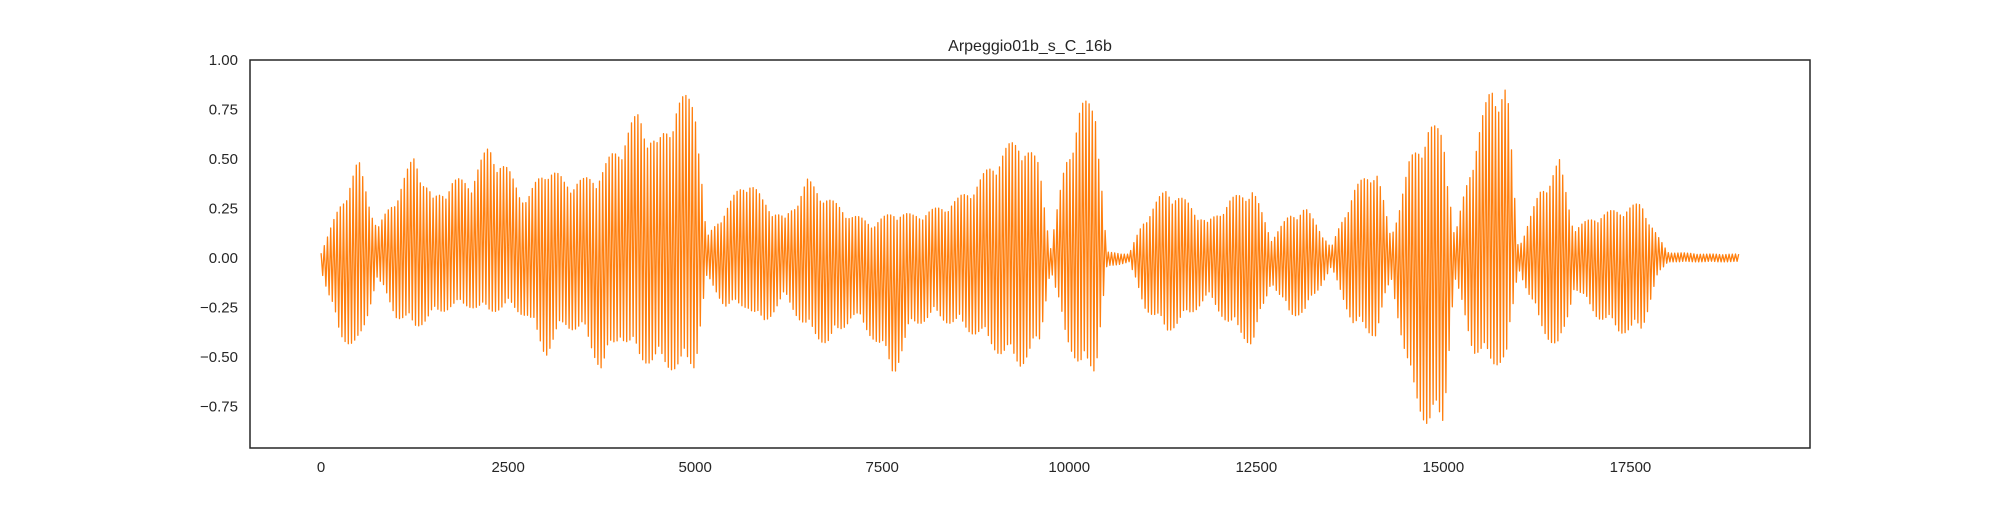 The width and height of the screenshot is (2000, 505). What do you see at coordinates (219, 406) in the screenshot?
I see `y-tick-label: −0.75` at bounding box center [219, 406].